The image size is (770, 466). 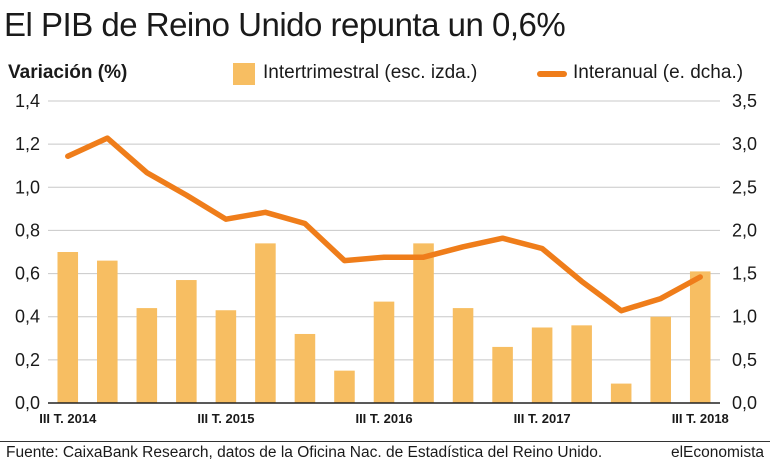 What do you see at coordinates (27, 144) in the screenshot?
I see `y-left-tick-label: 1,2` at bounding box center [27, 144].